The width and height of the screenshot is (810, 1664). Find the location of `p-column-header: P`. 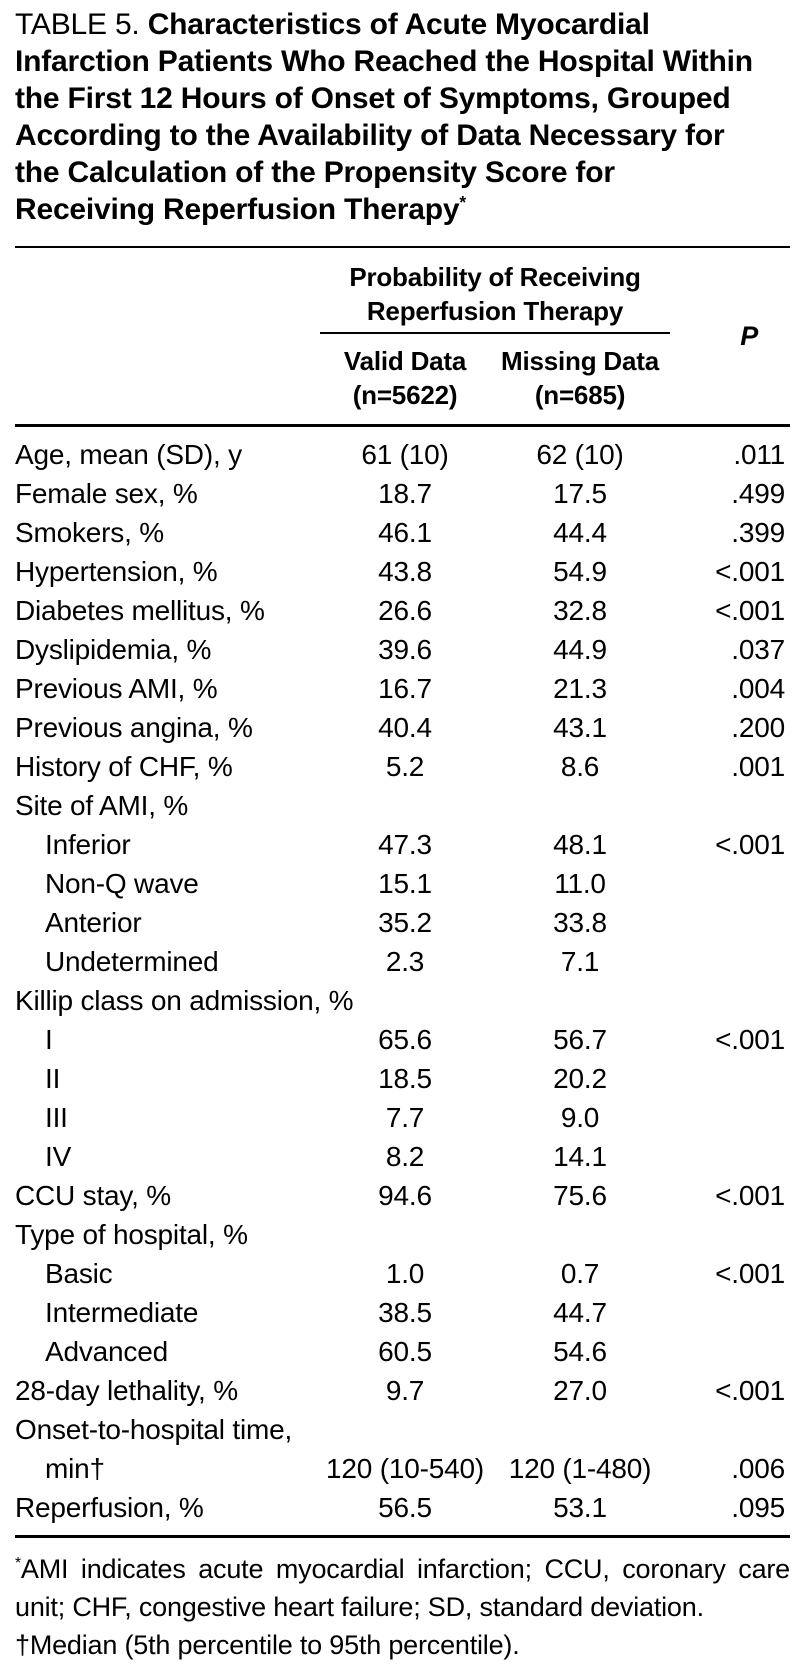

p-column-header: P is located at coordinates (749, 336).